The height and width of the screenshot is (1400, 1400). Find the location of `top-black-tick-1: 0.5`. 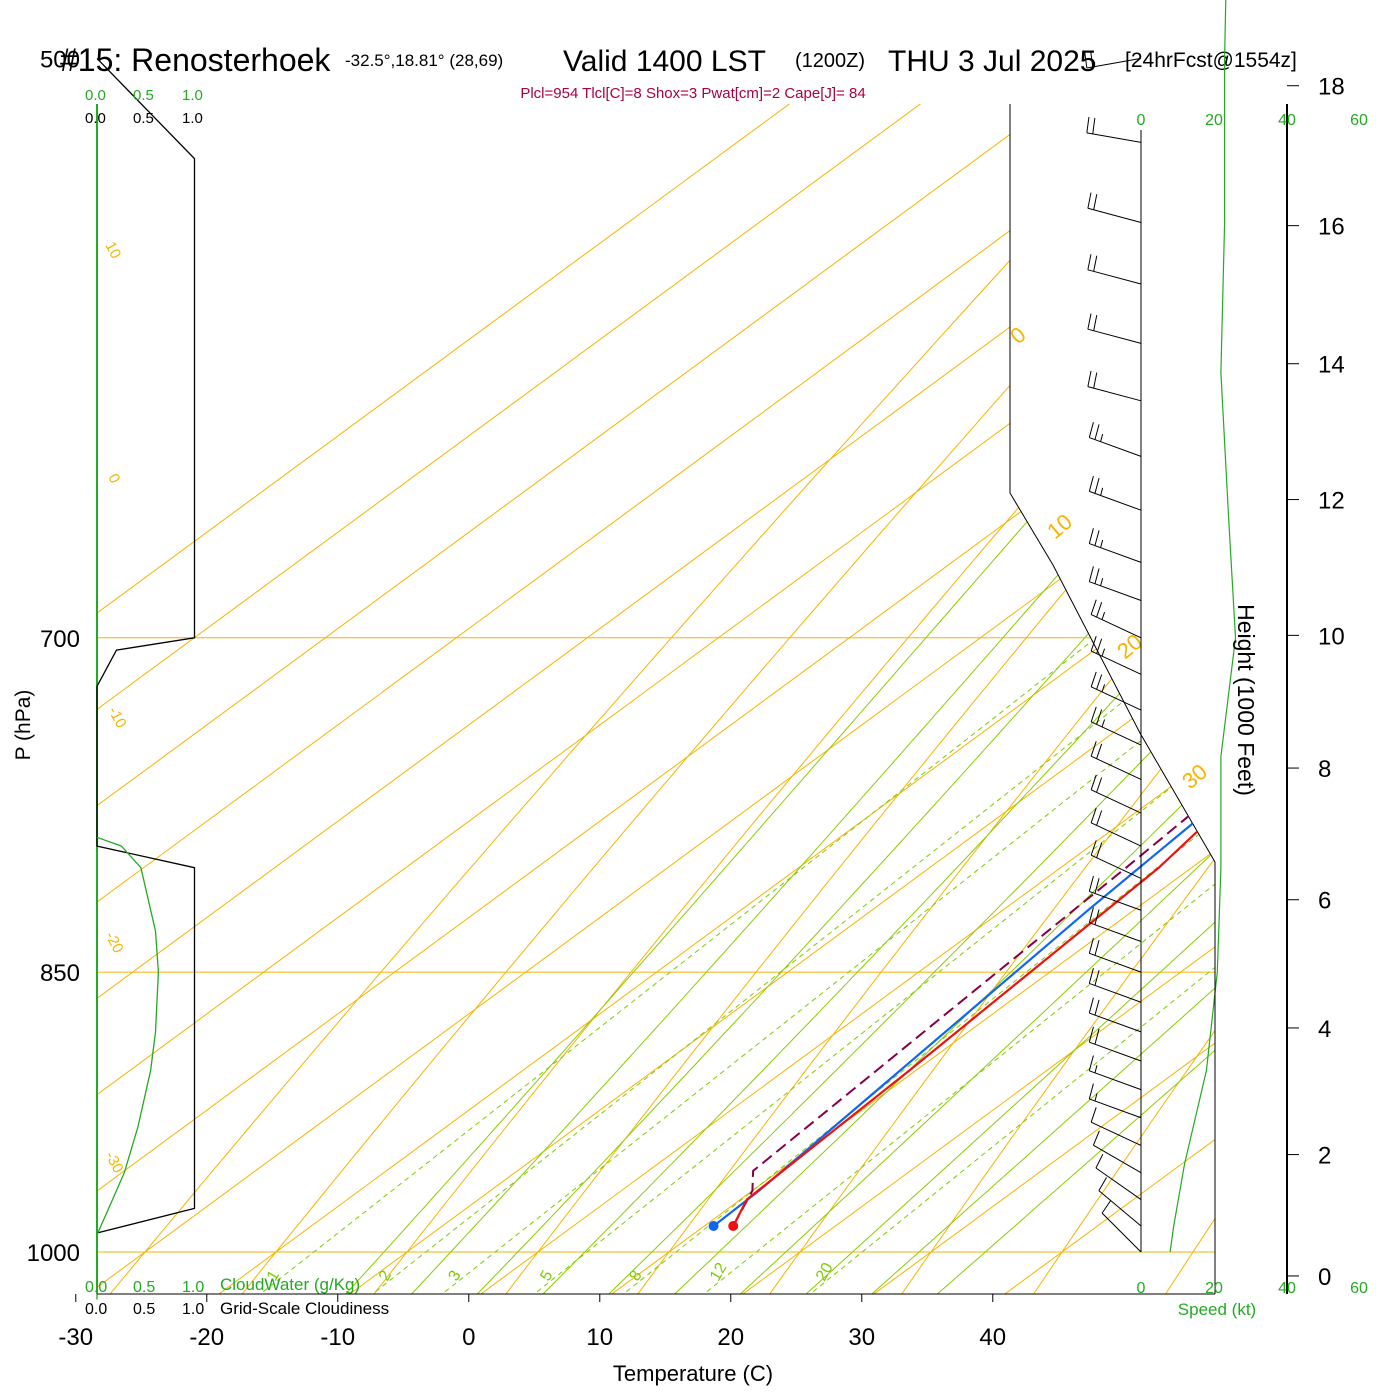

top-black-tick-1: 0.5 is located at coordinates (143, 118).